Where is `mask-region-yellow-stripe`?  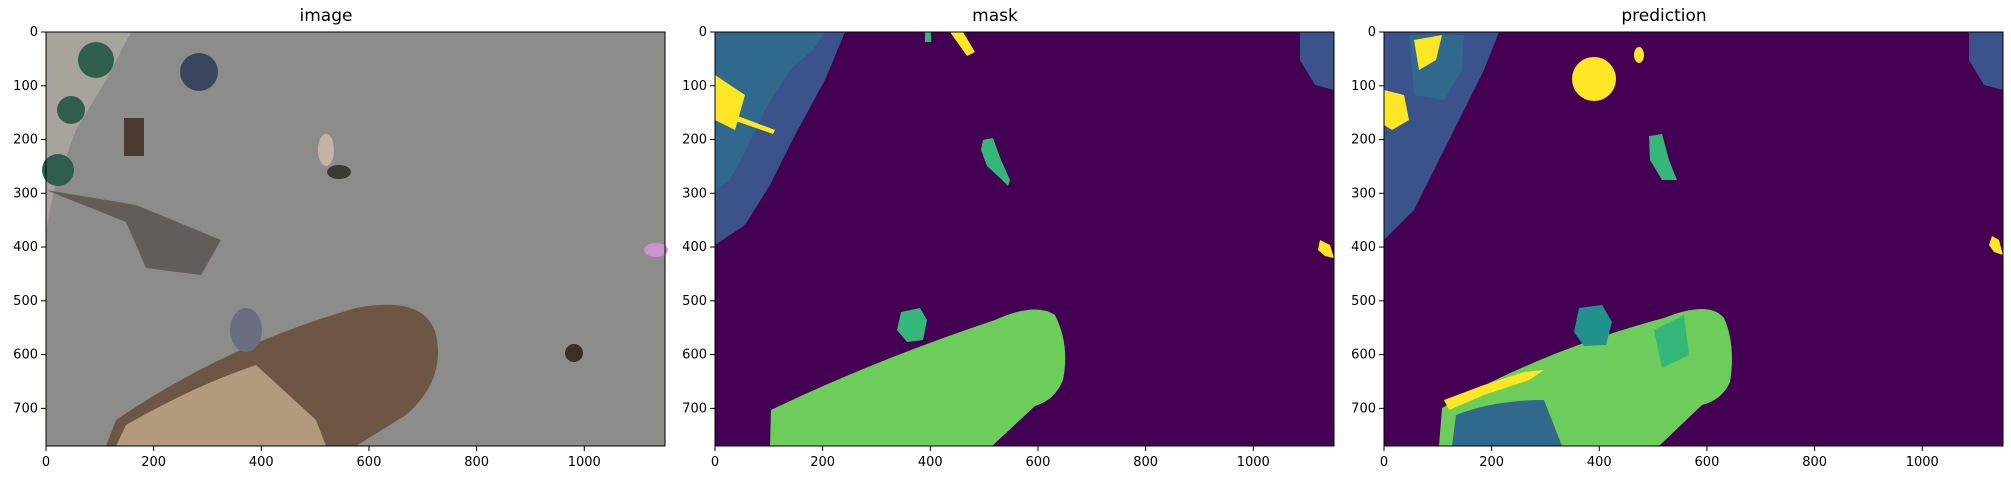 mask-region-yellow-stripe is located at coordinates (754, 124).